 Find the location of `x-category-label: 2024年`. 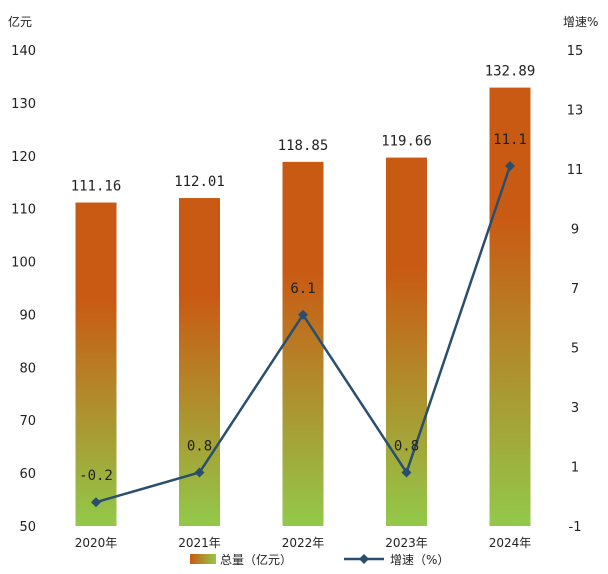

x-category-label: 2024年 is located at coordinates (510, 543).